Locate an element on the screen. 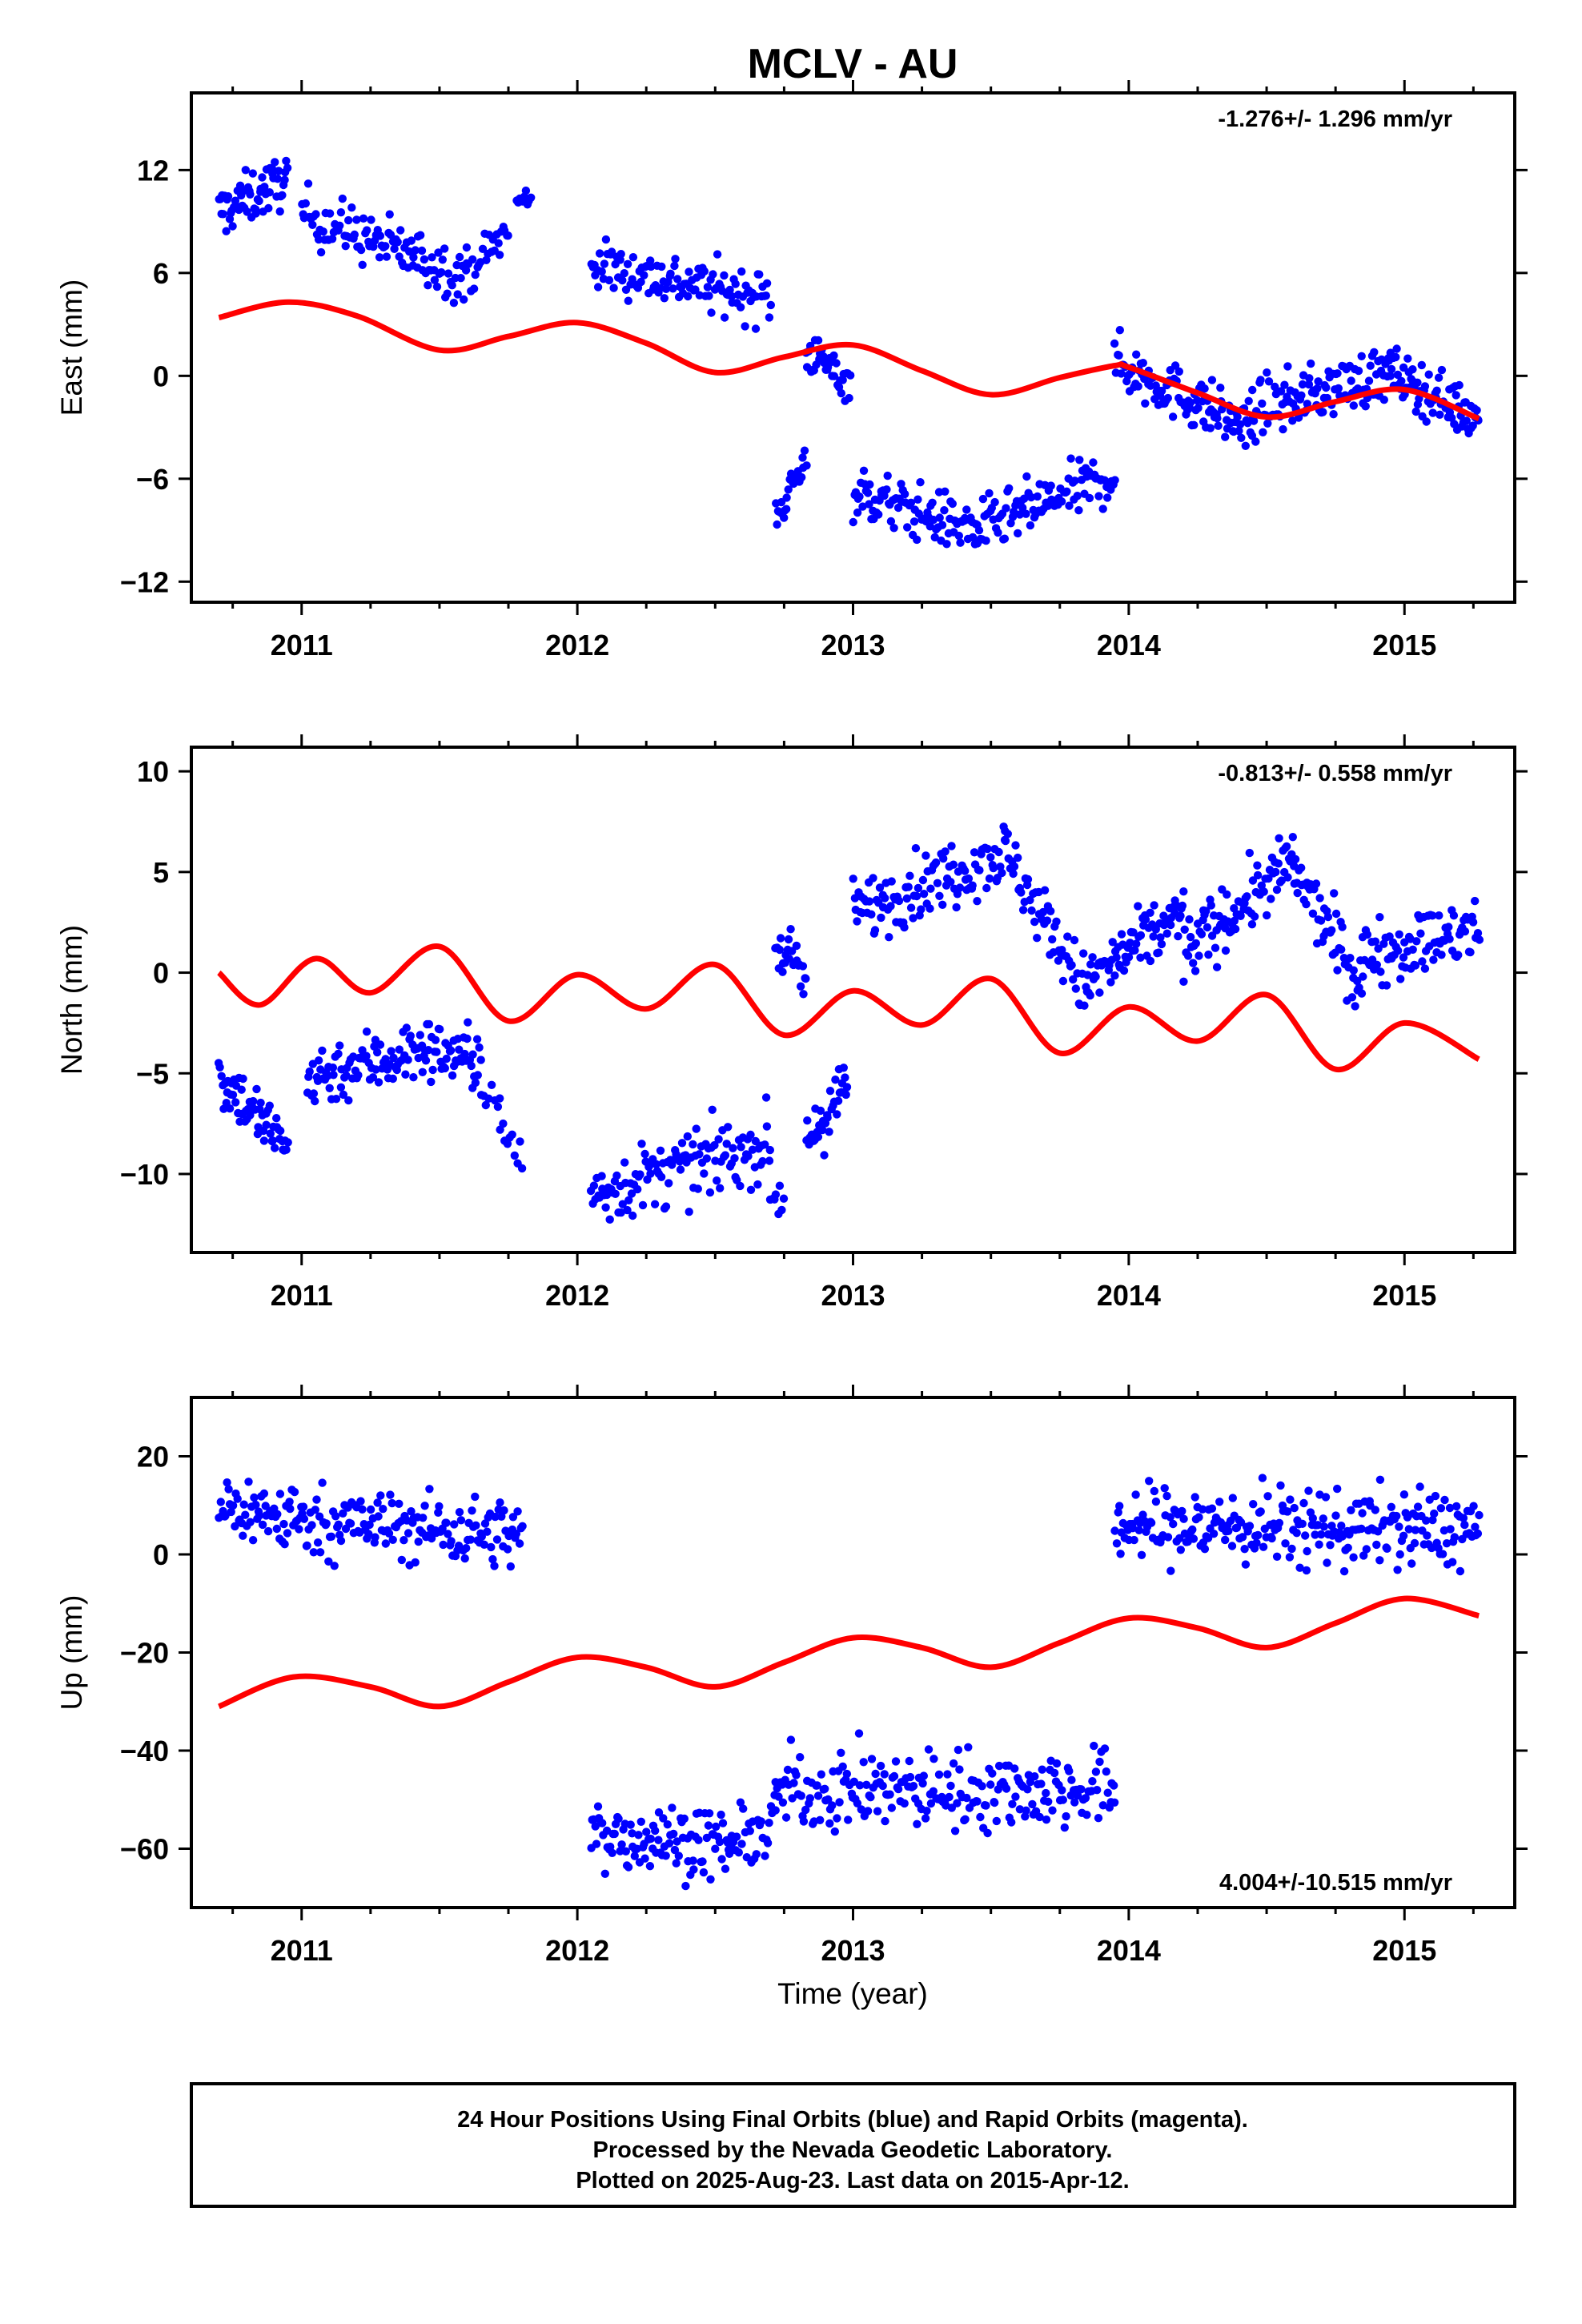  model-curve is located at coordinates (849, 1653).